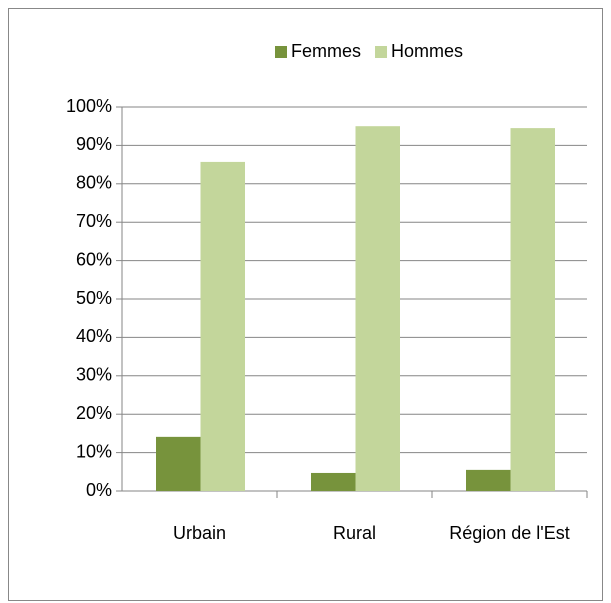  I want to click on legend-label: Hommes, so click(427, 51).